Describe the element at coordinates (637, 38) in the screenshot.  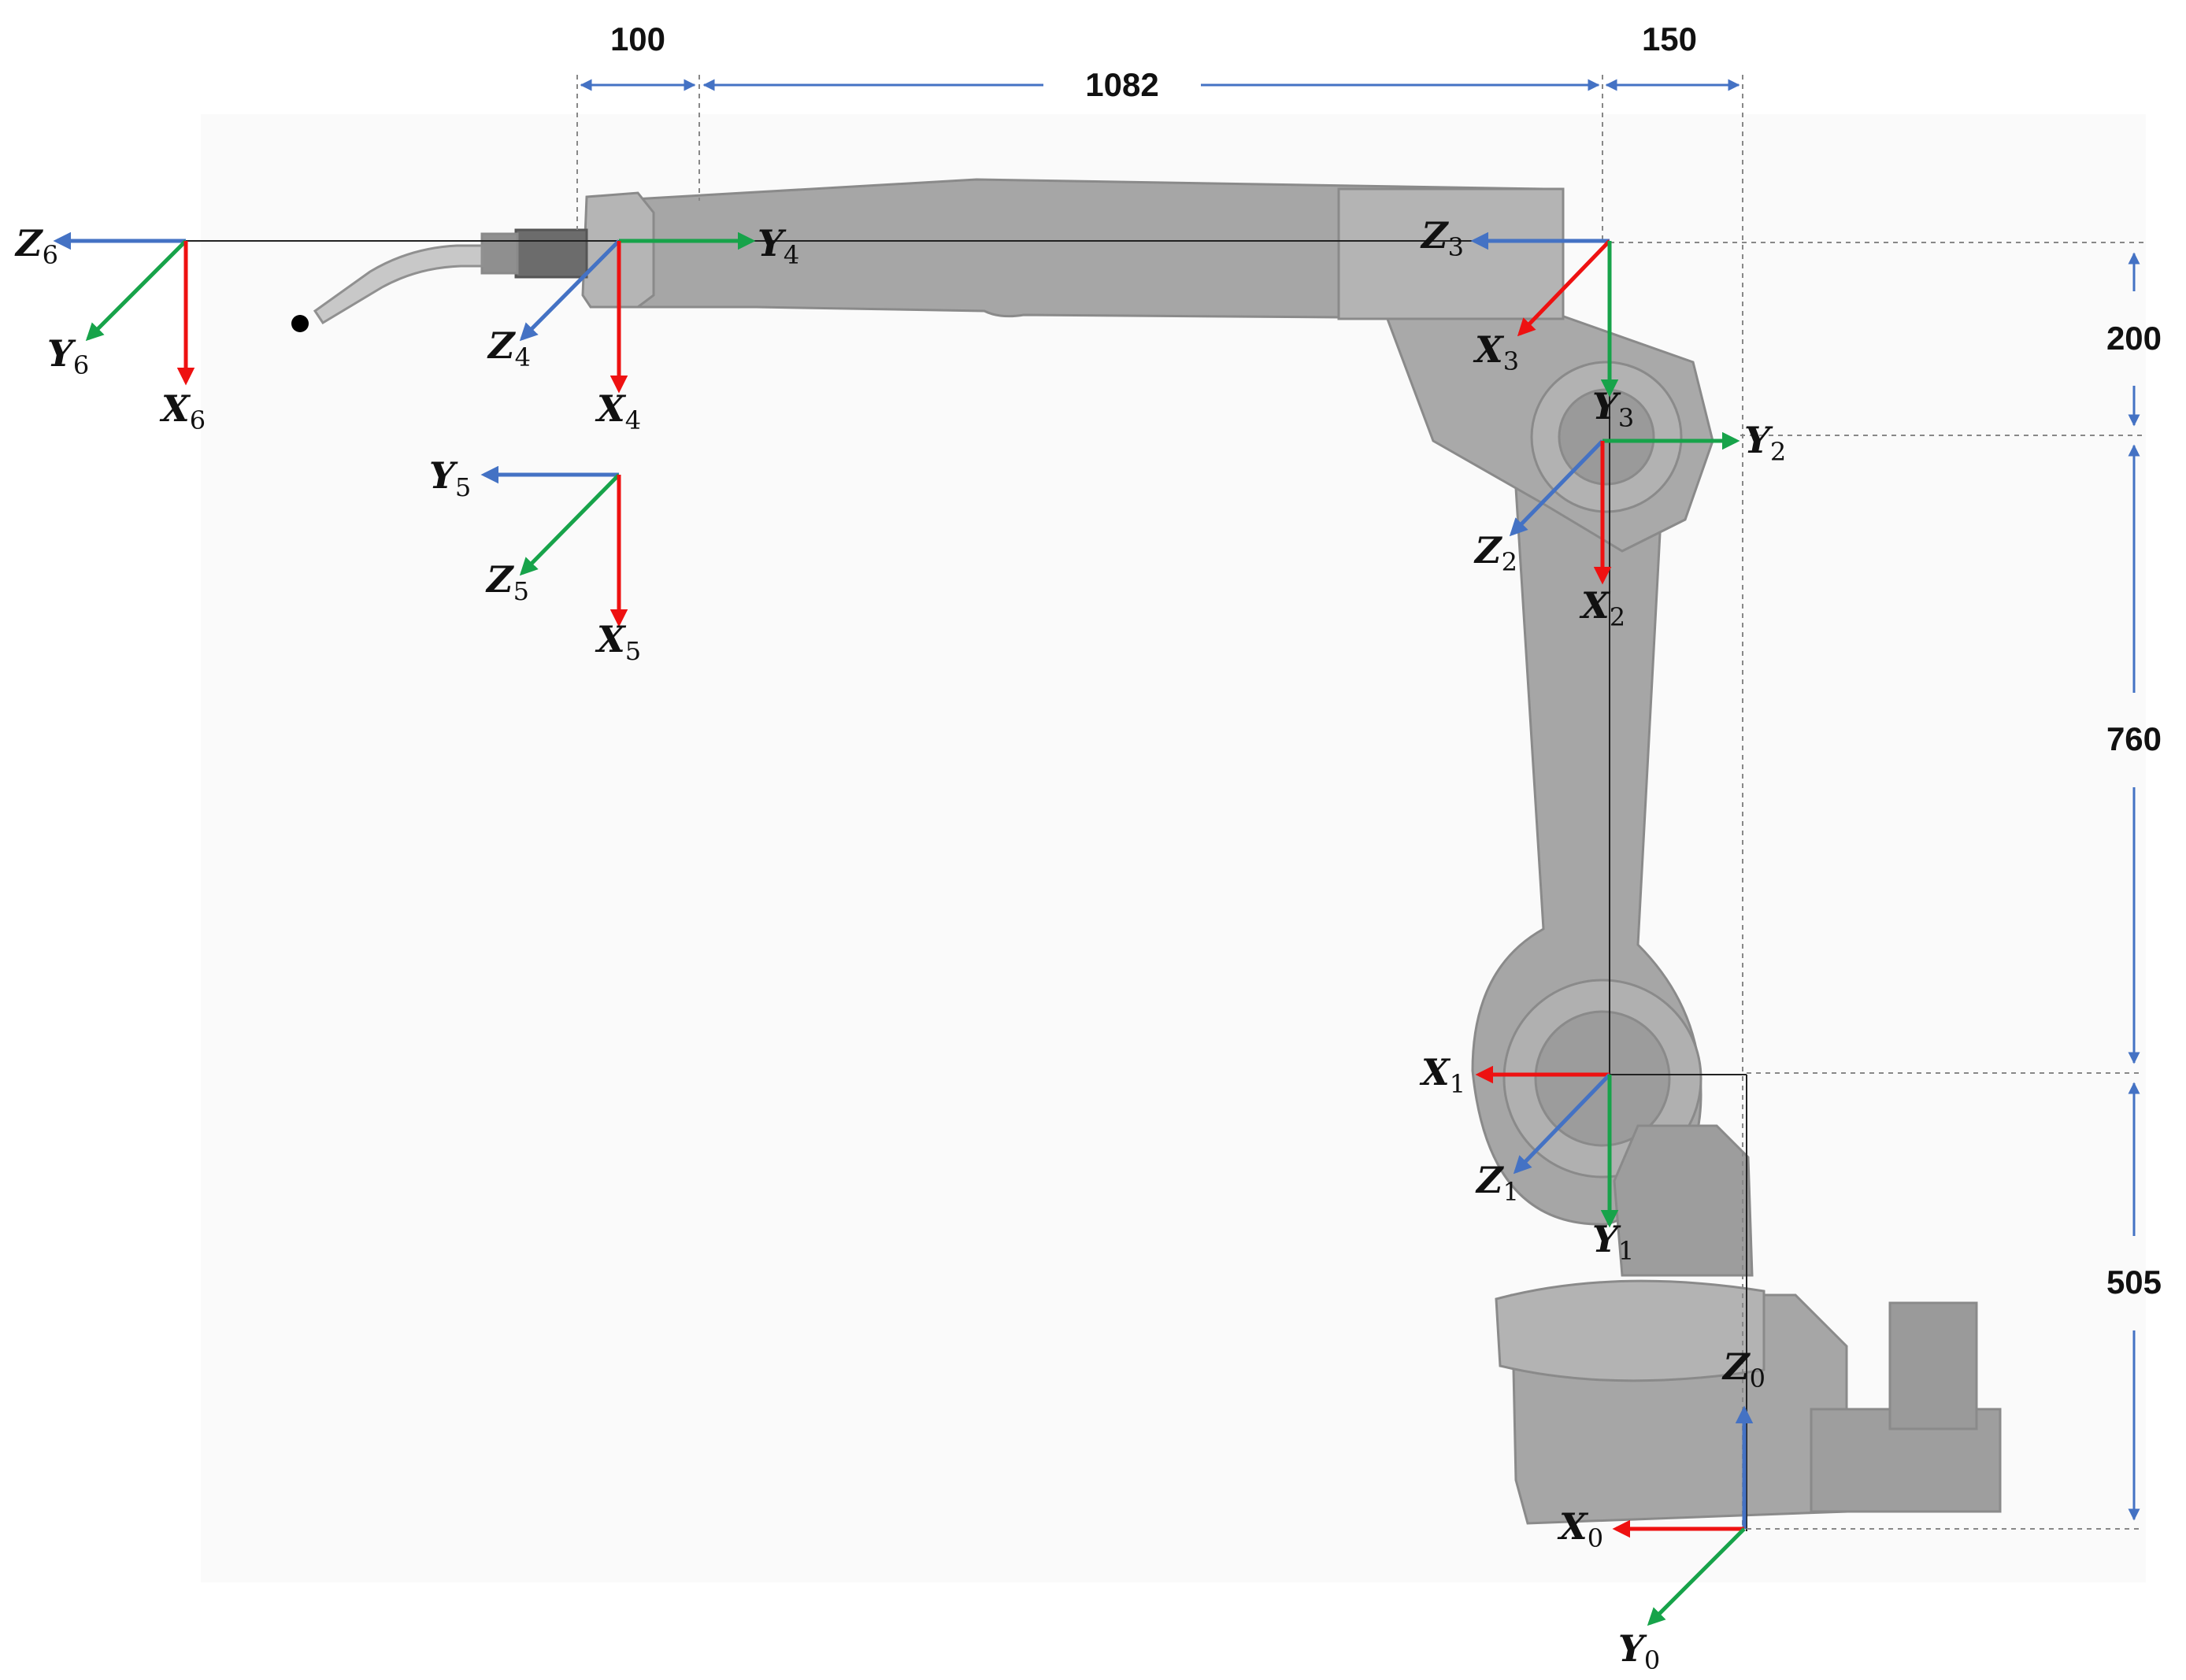
I see `dim-100-label: 100` at that location.